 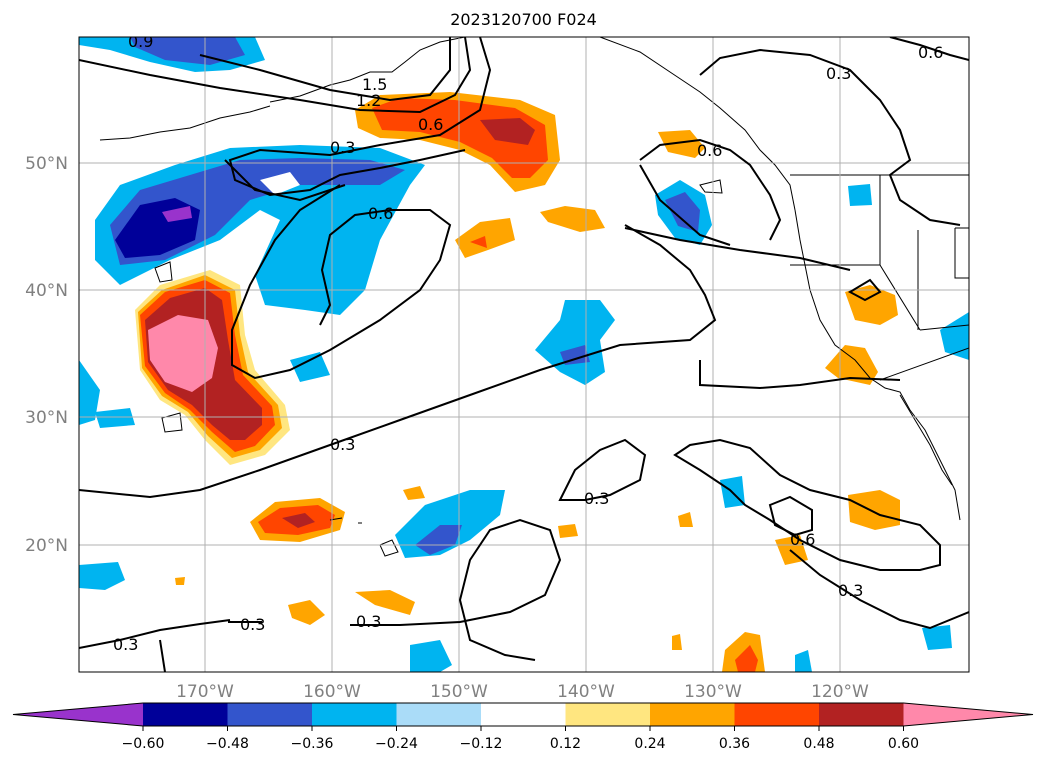 What do you see at coordinates (459, 692) in the screenshot?
I see `lon-label: 150°W` at bounding box center [459, 692].